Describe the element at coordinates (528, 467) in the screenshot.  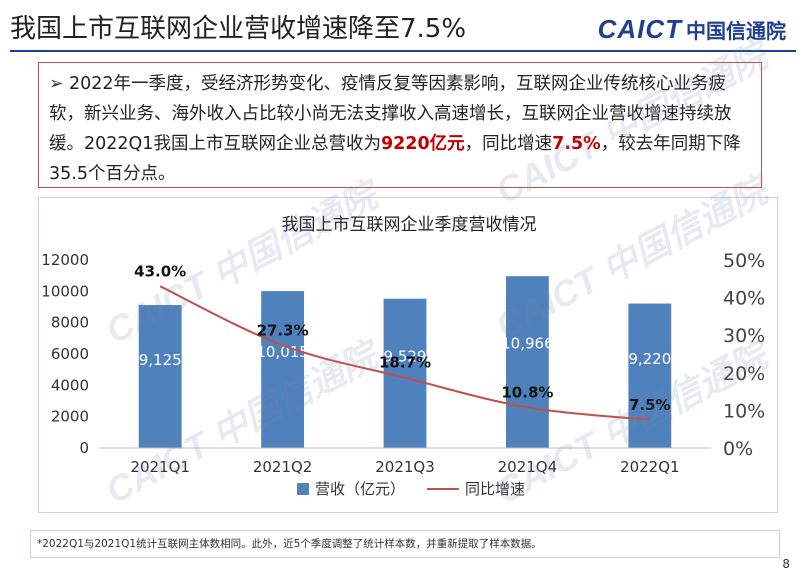
I see `x-tick-label: 2021Q4` at that location.